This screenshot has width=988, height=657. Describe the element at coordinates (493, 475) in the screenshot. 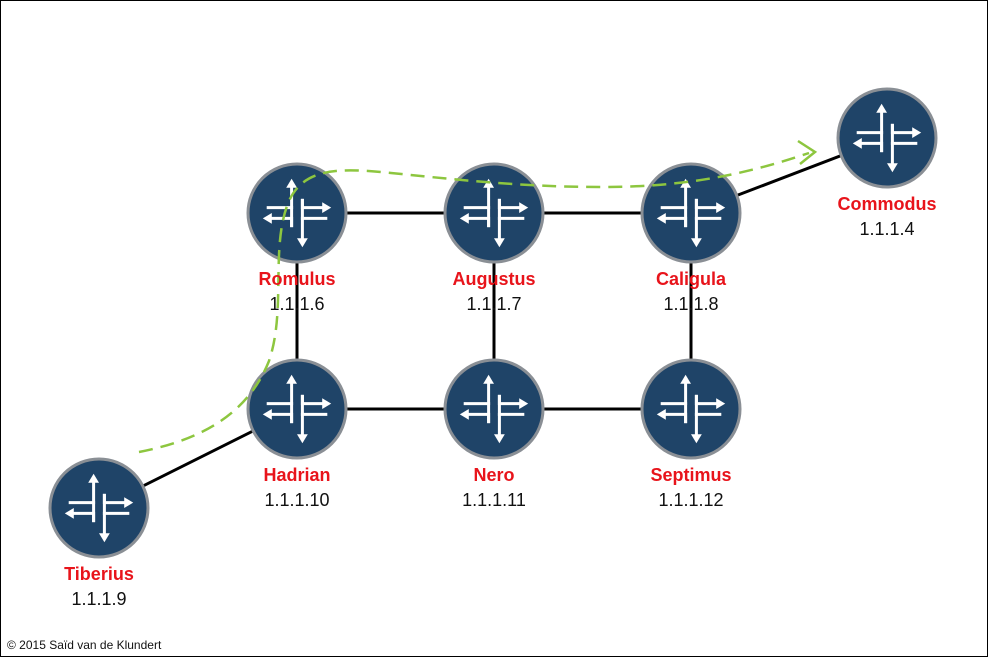

I see `router-name-nero: Nero` at that location.